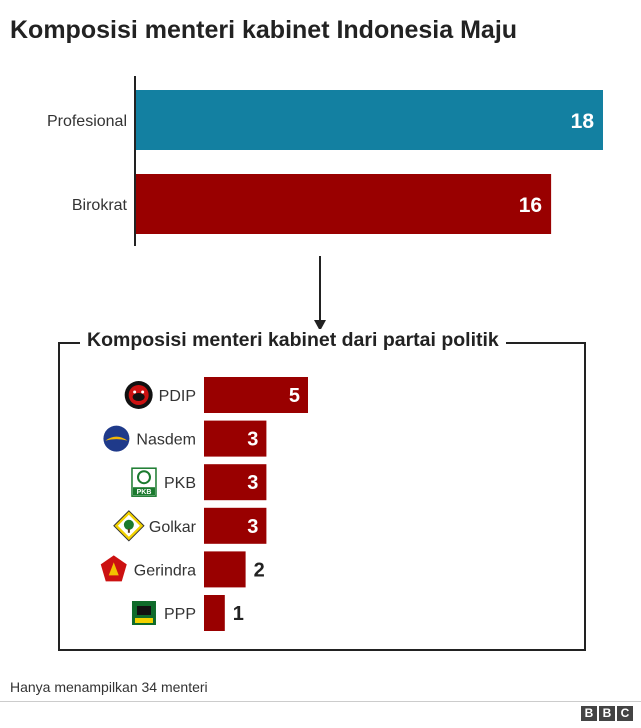 This screenshot has width=641, height=728. What do you see at coordinates (625, 713) in the screenshot?
I see `bbc-logo-letter: C` at bounding box center [625, 713].